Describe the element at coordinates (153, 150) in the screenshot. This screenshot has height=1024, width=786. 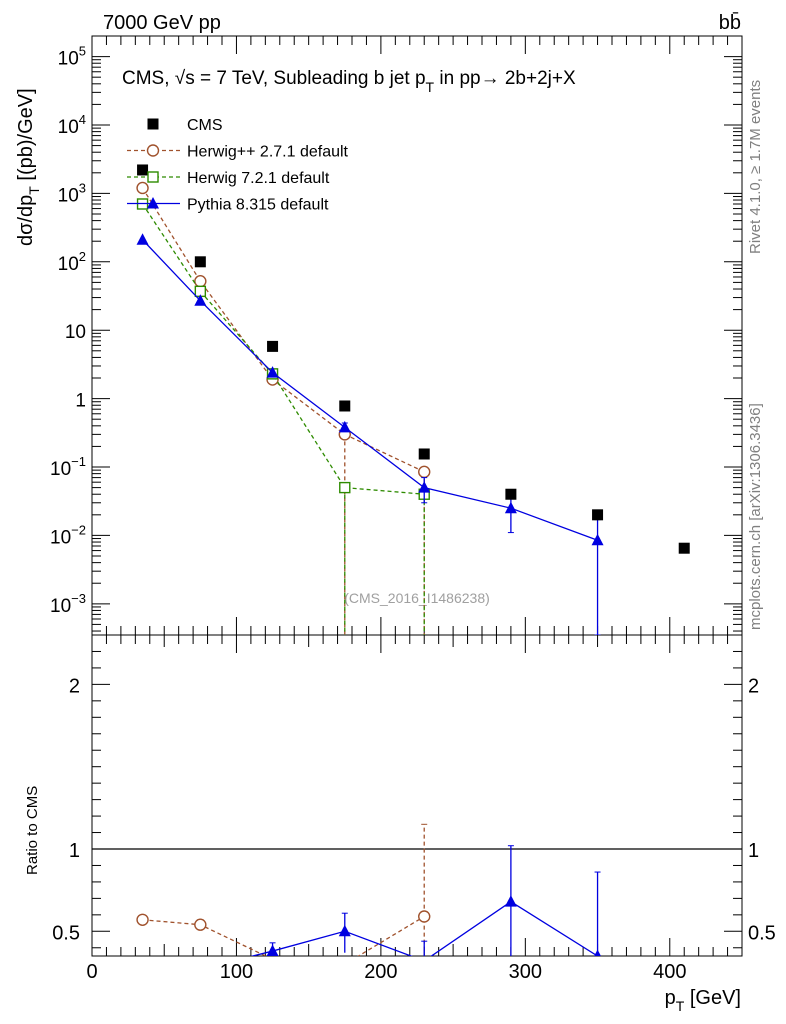
I see `legend-marker-herwigpp` at that location.